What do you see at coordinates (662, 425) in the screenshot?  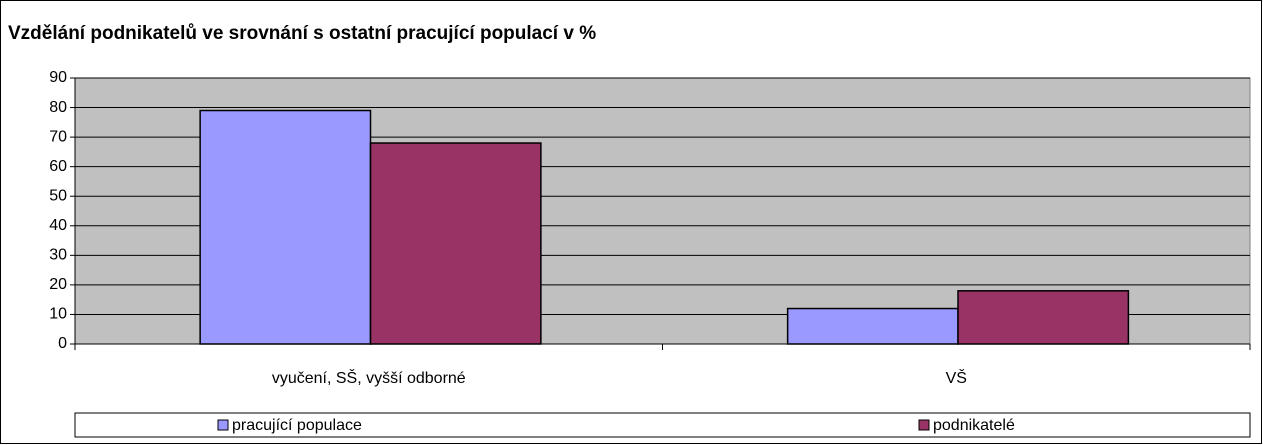 I see `legend-box` at bounding box center [662, 425].